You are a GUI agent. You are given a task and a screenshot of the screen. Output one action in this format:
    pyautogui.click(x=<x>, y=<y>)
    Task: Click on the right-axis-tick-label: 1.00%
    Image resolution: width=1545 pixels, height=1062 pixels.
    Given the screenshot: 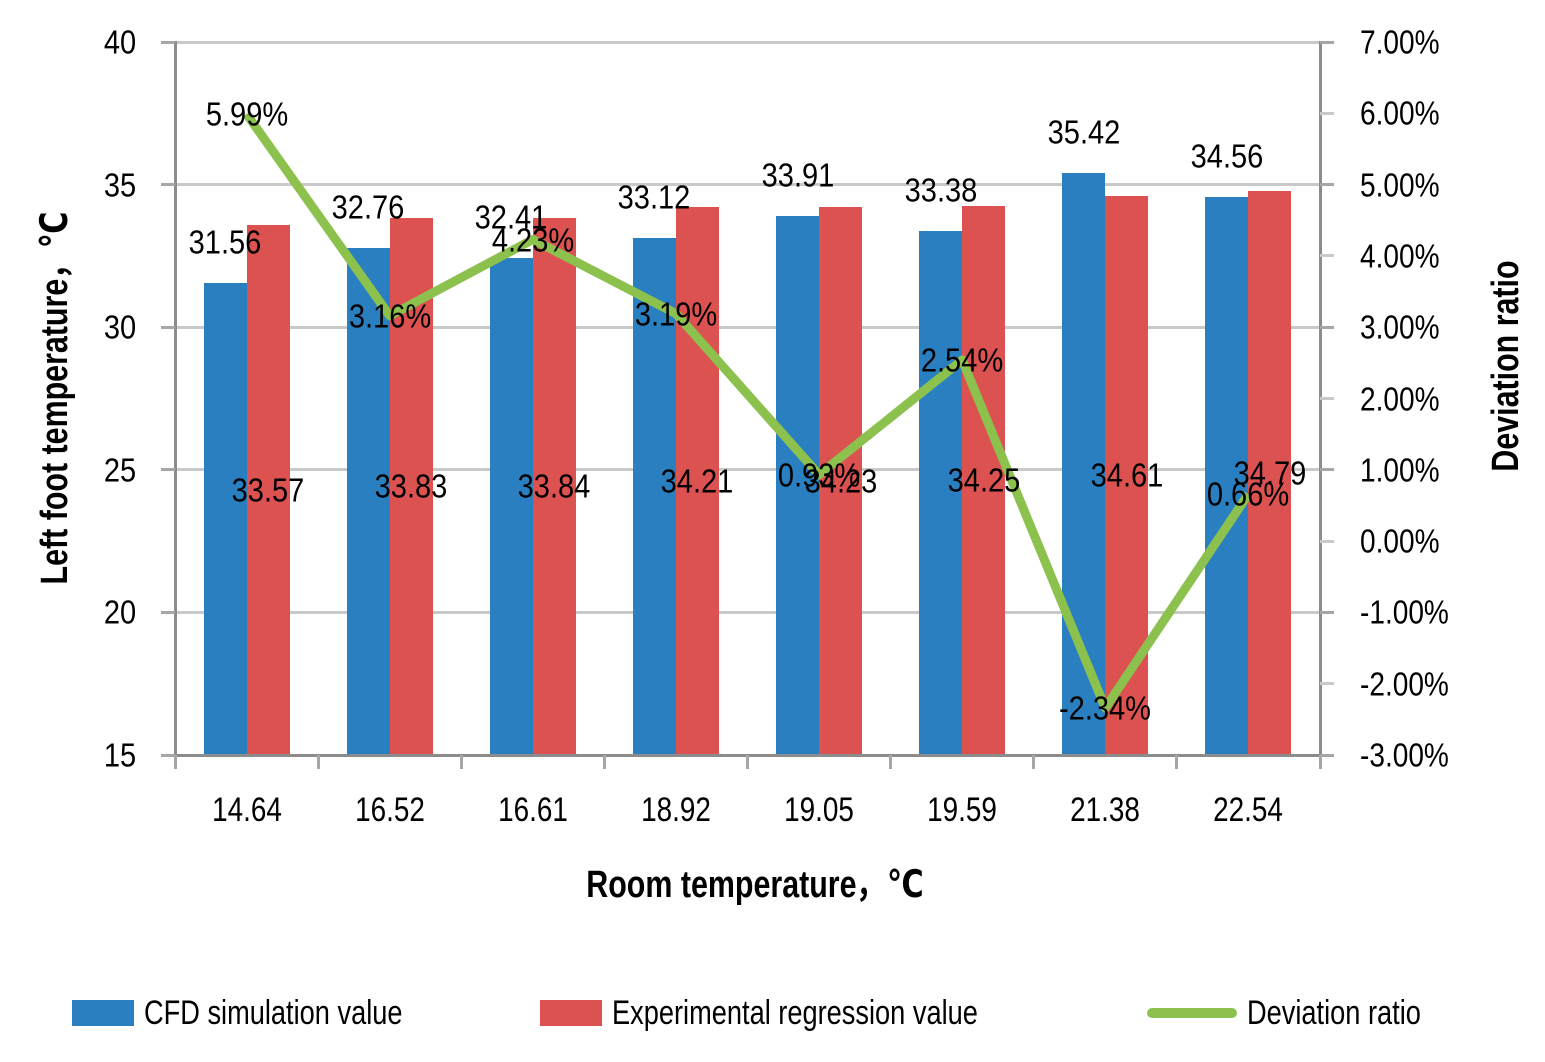 What is the action you would take?
    pyautogui.click(x=1400, y=470)
    